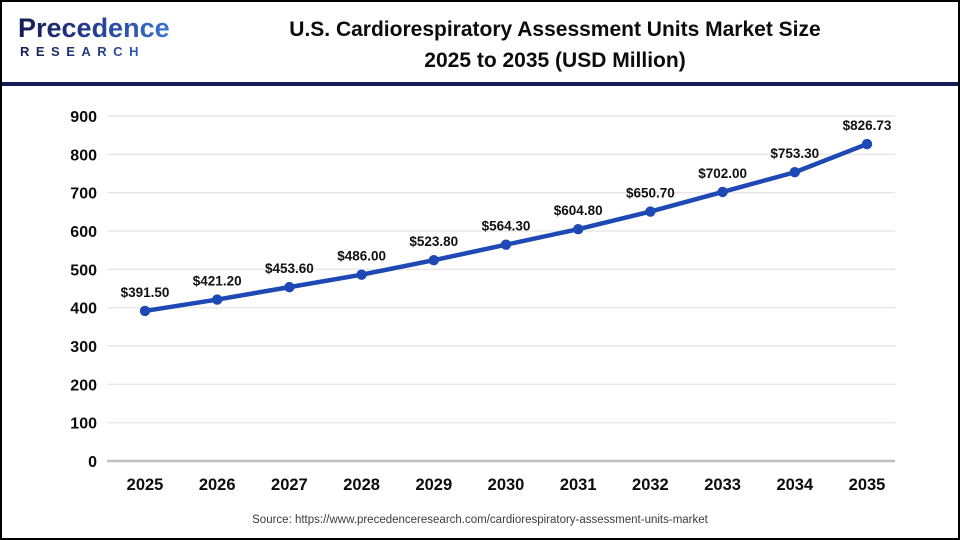 The height and width of the screenshot is (540, 960). What do you see at coordinates (650, 193) in the screenshot?
I see `data-point-label: $650.70` at bounding box center [650, 193].